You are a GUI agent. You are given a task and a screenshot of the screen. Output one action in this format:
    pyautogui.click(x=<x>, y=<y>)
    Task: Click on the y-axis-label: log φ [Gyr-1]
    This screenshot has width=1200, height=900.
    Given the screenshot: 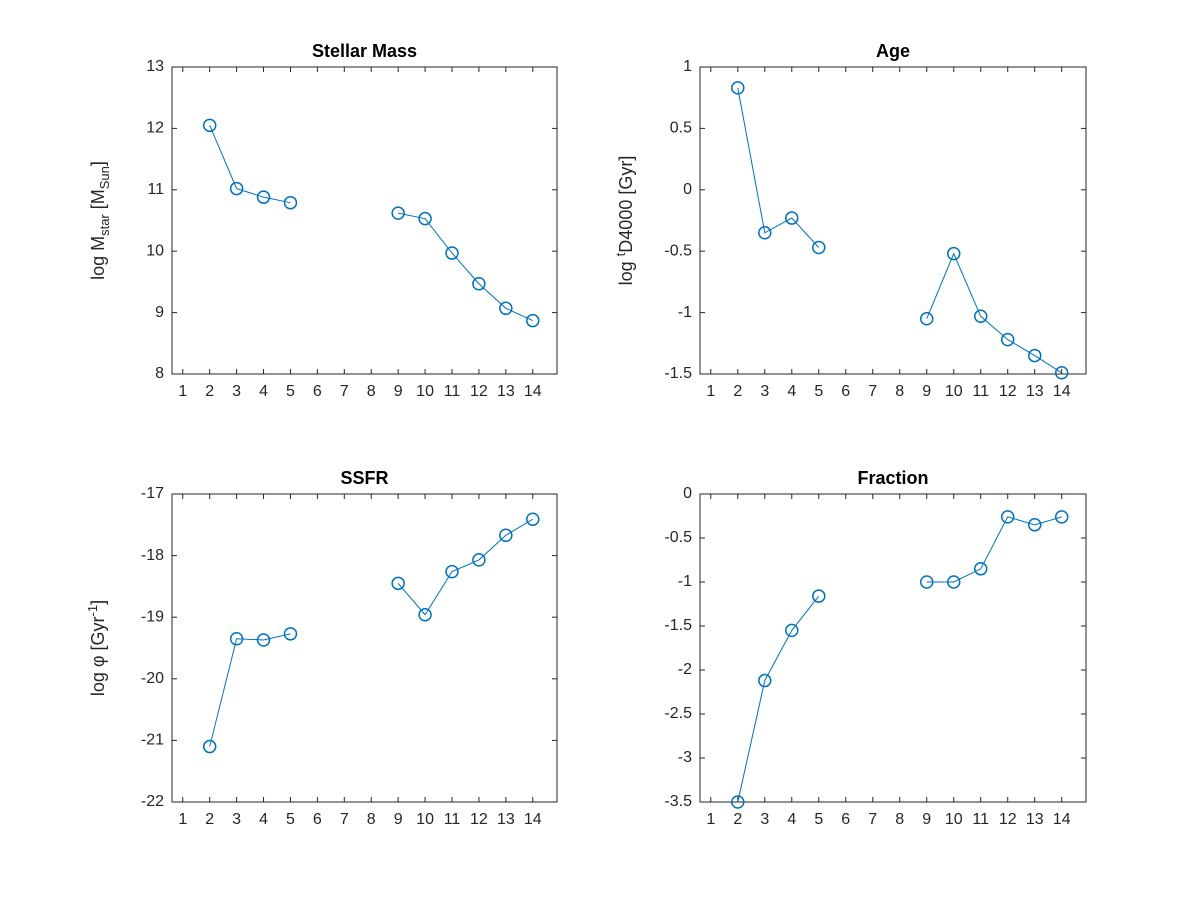 What is the action you would take?
    pyautogui.click(x=96, y=648)
    